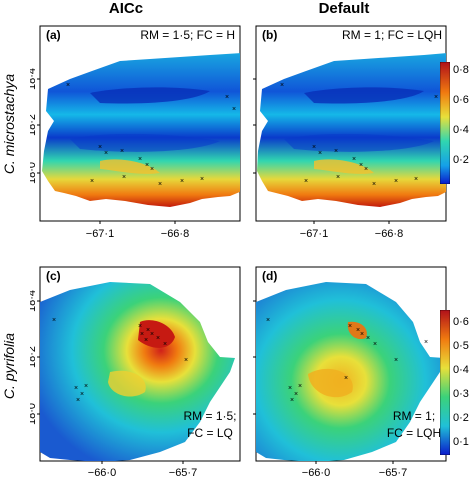 Image resolution: width=474 pixels, height=481 pixels. What do you see at coordinates (414, 433) in the screenshot?
I see `panel-model-label-line2: FC = LQH` at bounding box center [414, 433].